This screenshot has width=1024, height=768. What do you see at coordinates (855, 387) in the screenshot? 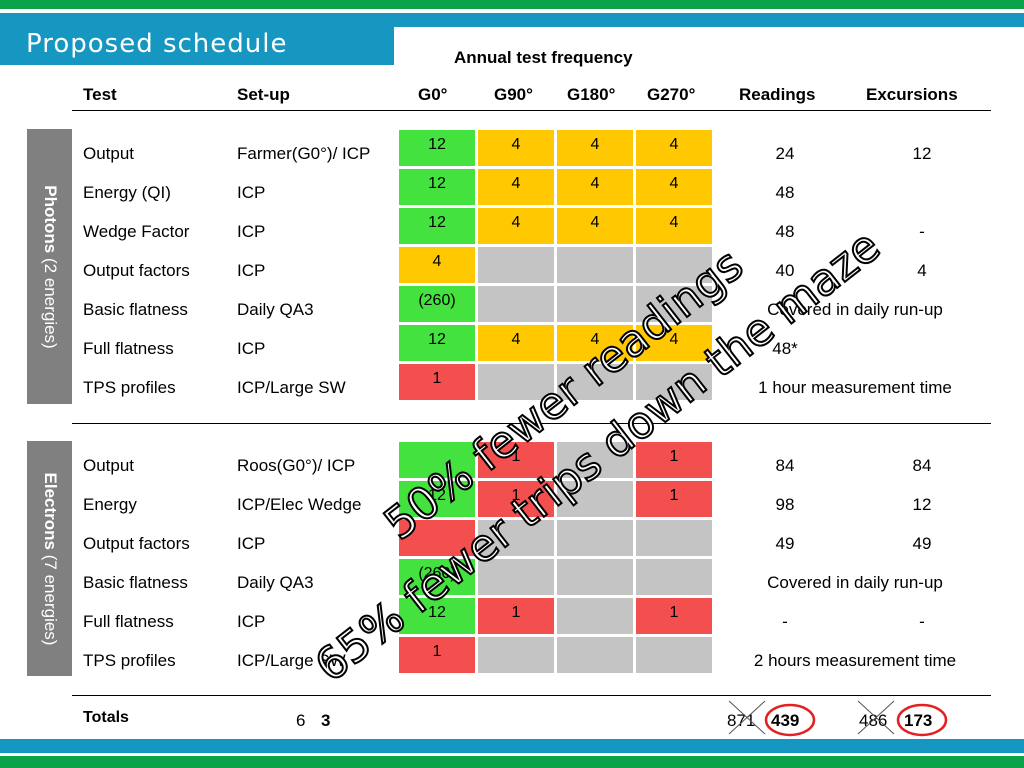
I see `row-note: 1 hour measurement time` at bounding box center [855, 387].